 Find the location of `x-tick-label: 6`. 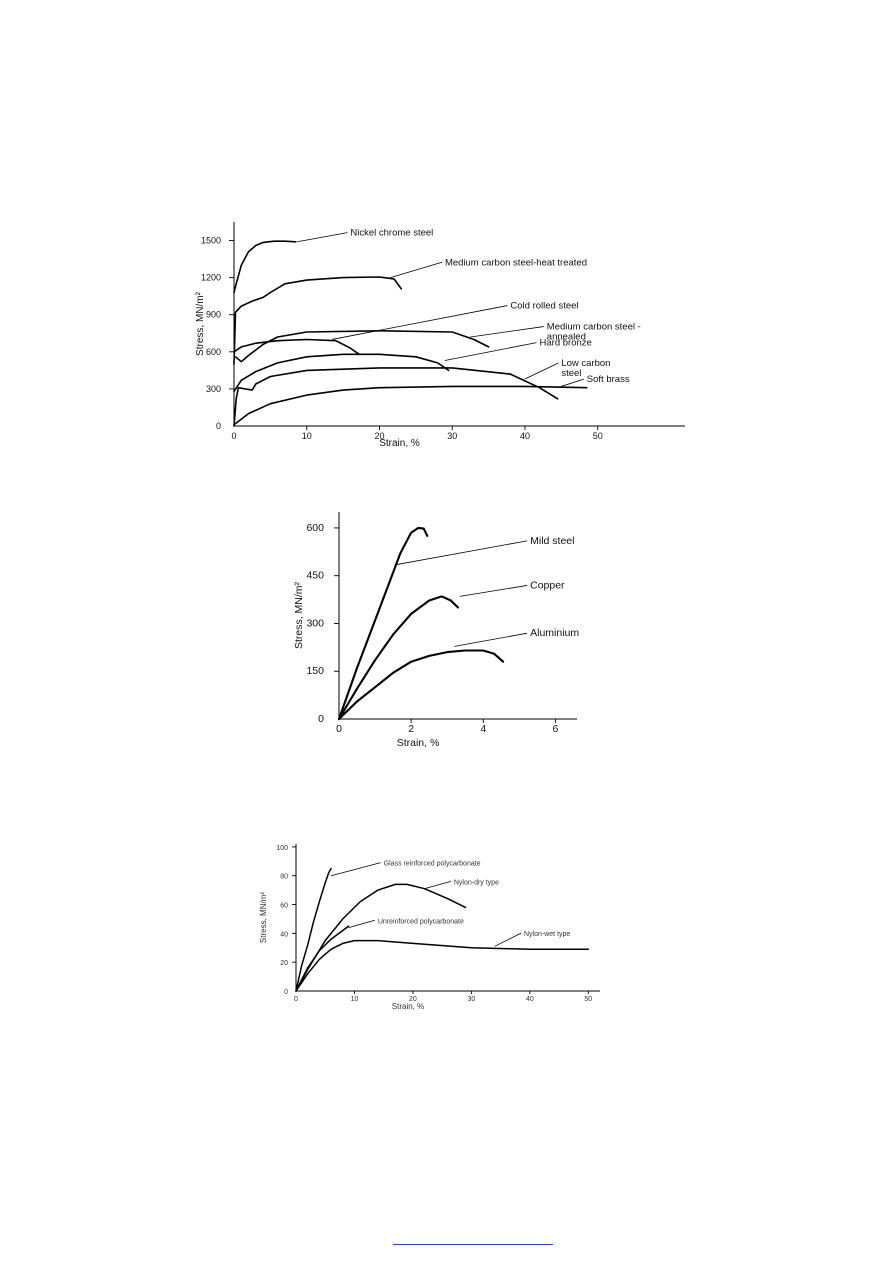

x-tick-label: 6 is located at coordinates (555, 729).